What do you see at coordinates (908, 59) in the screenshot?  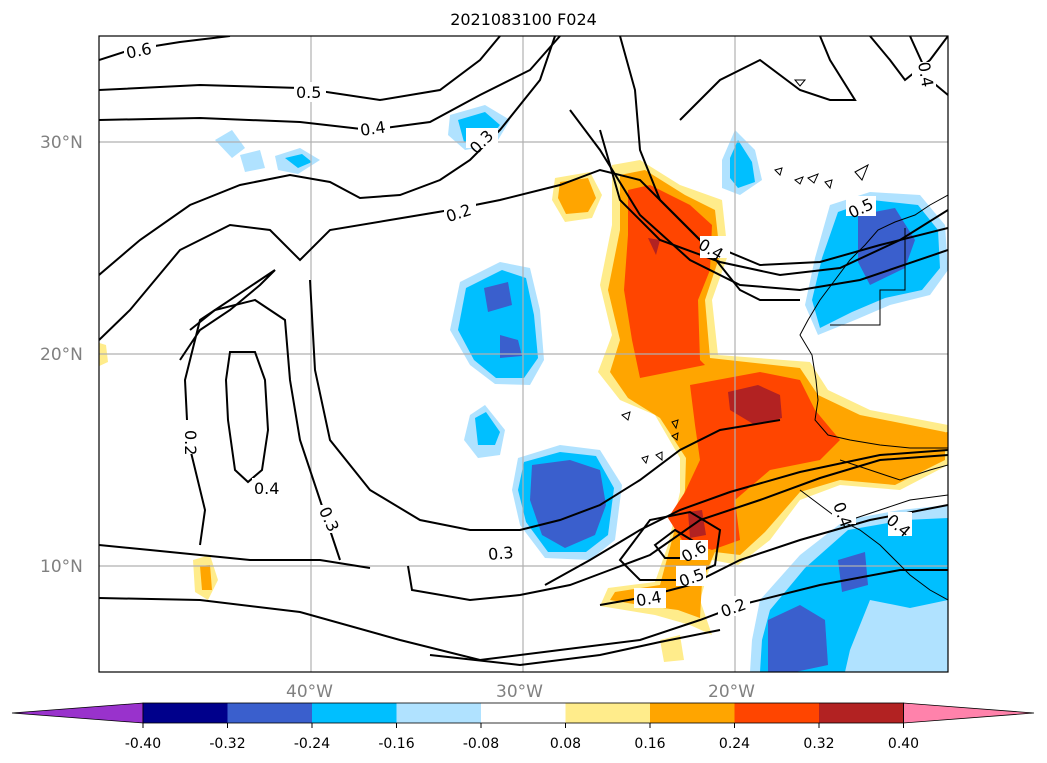 I see `contour-0.6-top-right` at bounding box center [908, 59].